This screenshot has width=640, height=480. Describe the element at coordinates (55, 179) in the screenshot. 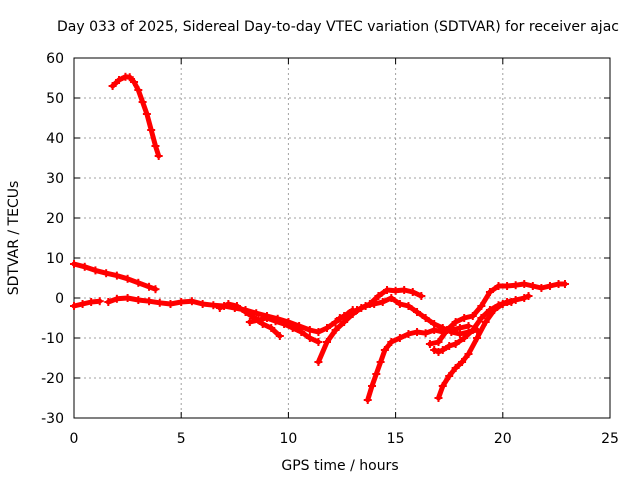

I see `y-tick-label: 30` at that location.